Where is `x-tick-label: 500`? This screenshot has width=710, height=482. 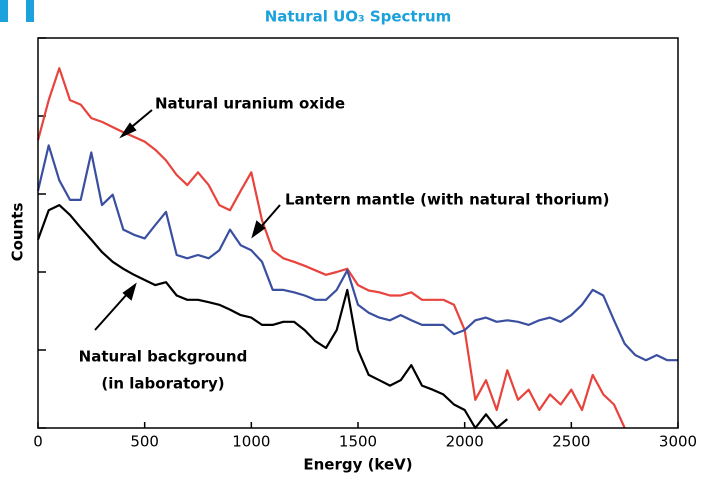
x-tick-label: 500 is located at coordinates (144, 442).